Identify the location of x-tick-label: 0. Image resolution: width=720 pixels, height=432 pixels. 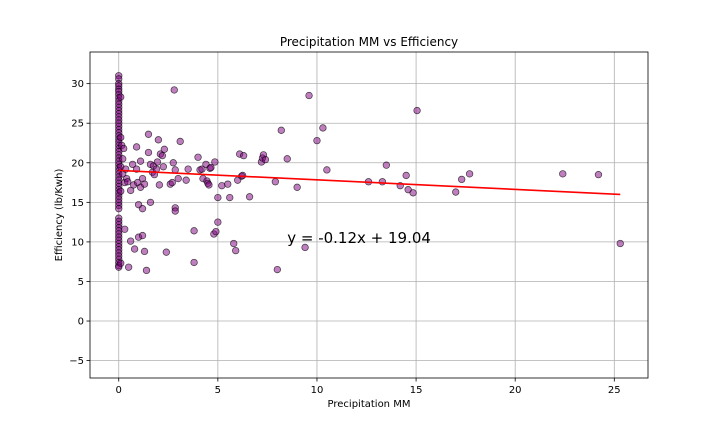
(119, 390).